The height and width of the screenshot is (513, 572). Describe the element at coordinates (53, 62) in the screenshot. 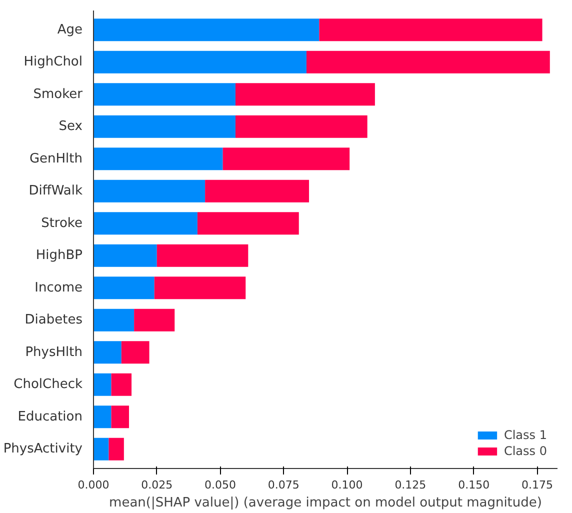

I see `y-tick-label: HighChol` at that location.